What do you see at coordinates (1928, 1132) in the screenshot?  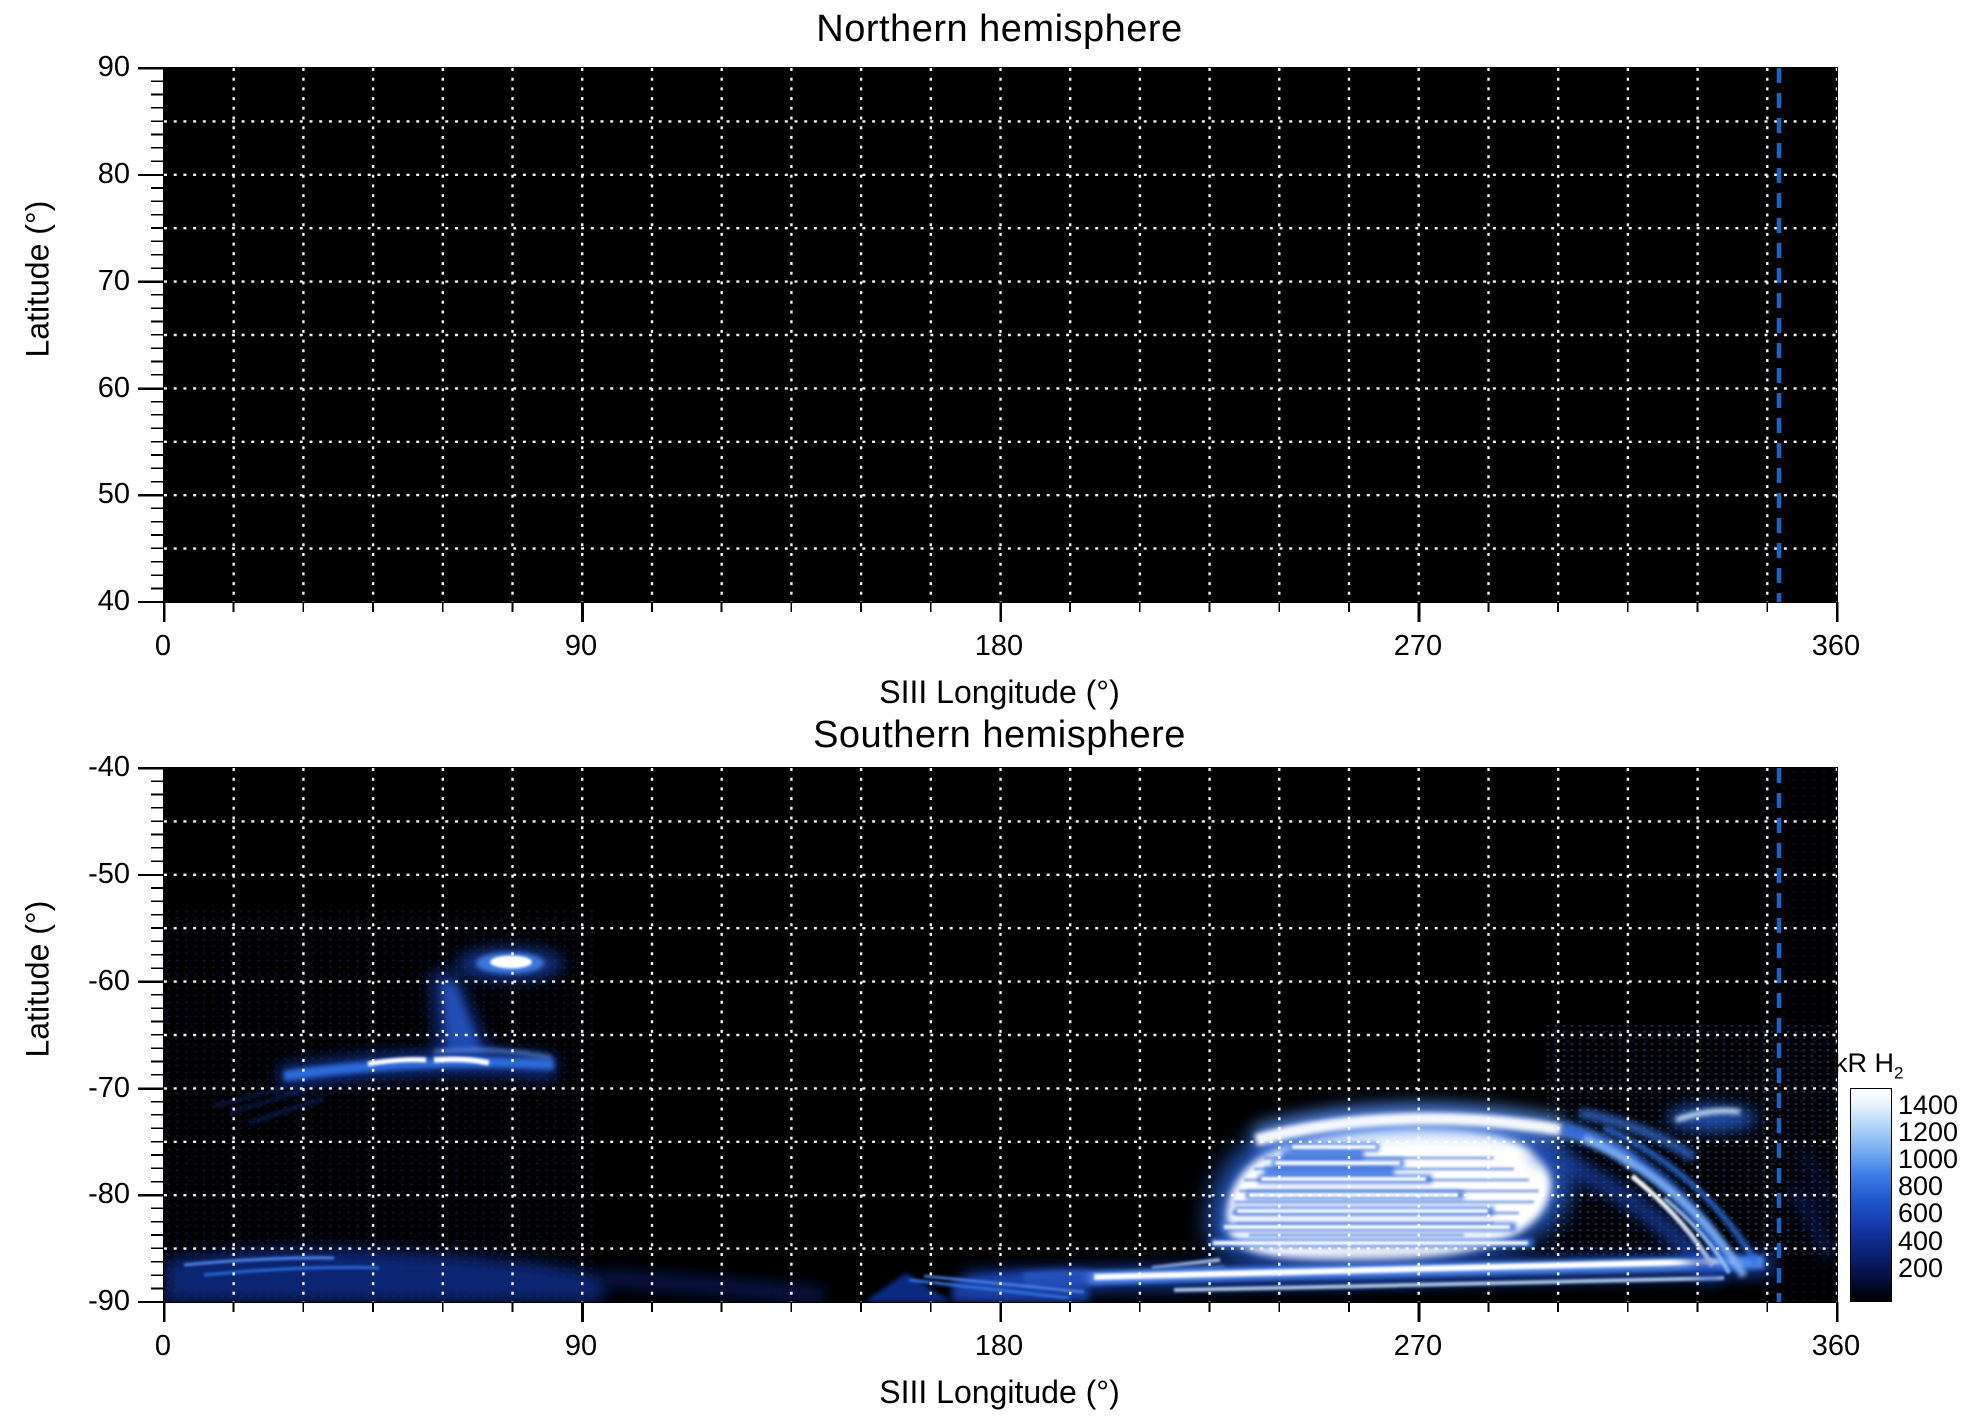 I see `colorbar-tick-1200: 1200` at bounding box center [1928, 1132].